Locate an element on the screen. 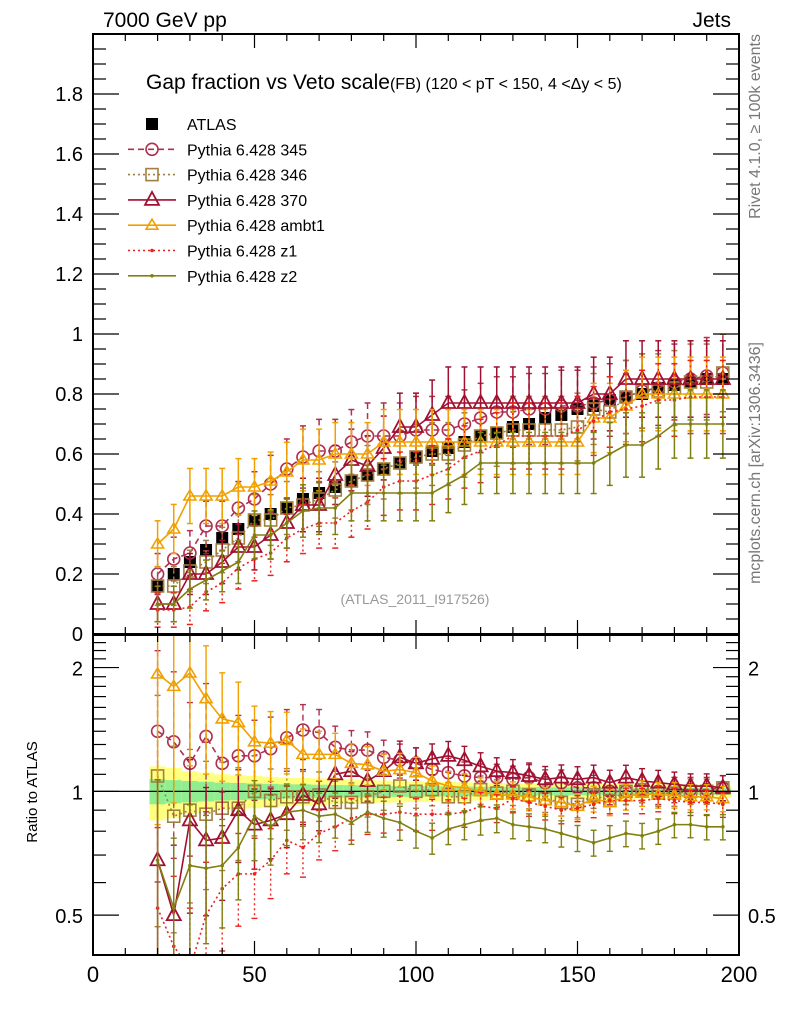  ratio-y-tick-label: 2 is located at coordinates (77, 670).